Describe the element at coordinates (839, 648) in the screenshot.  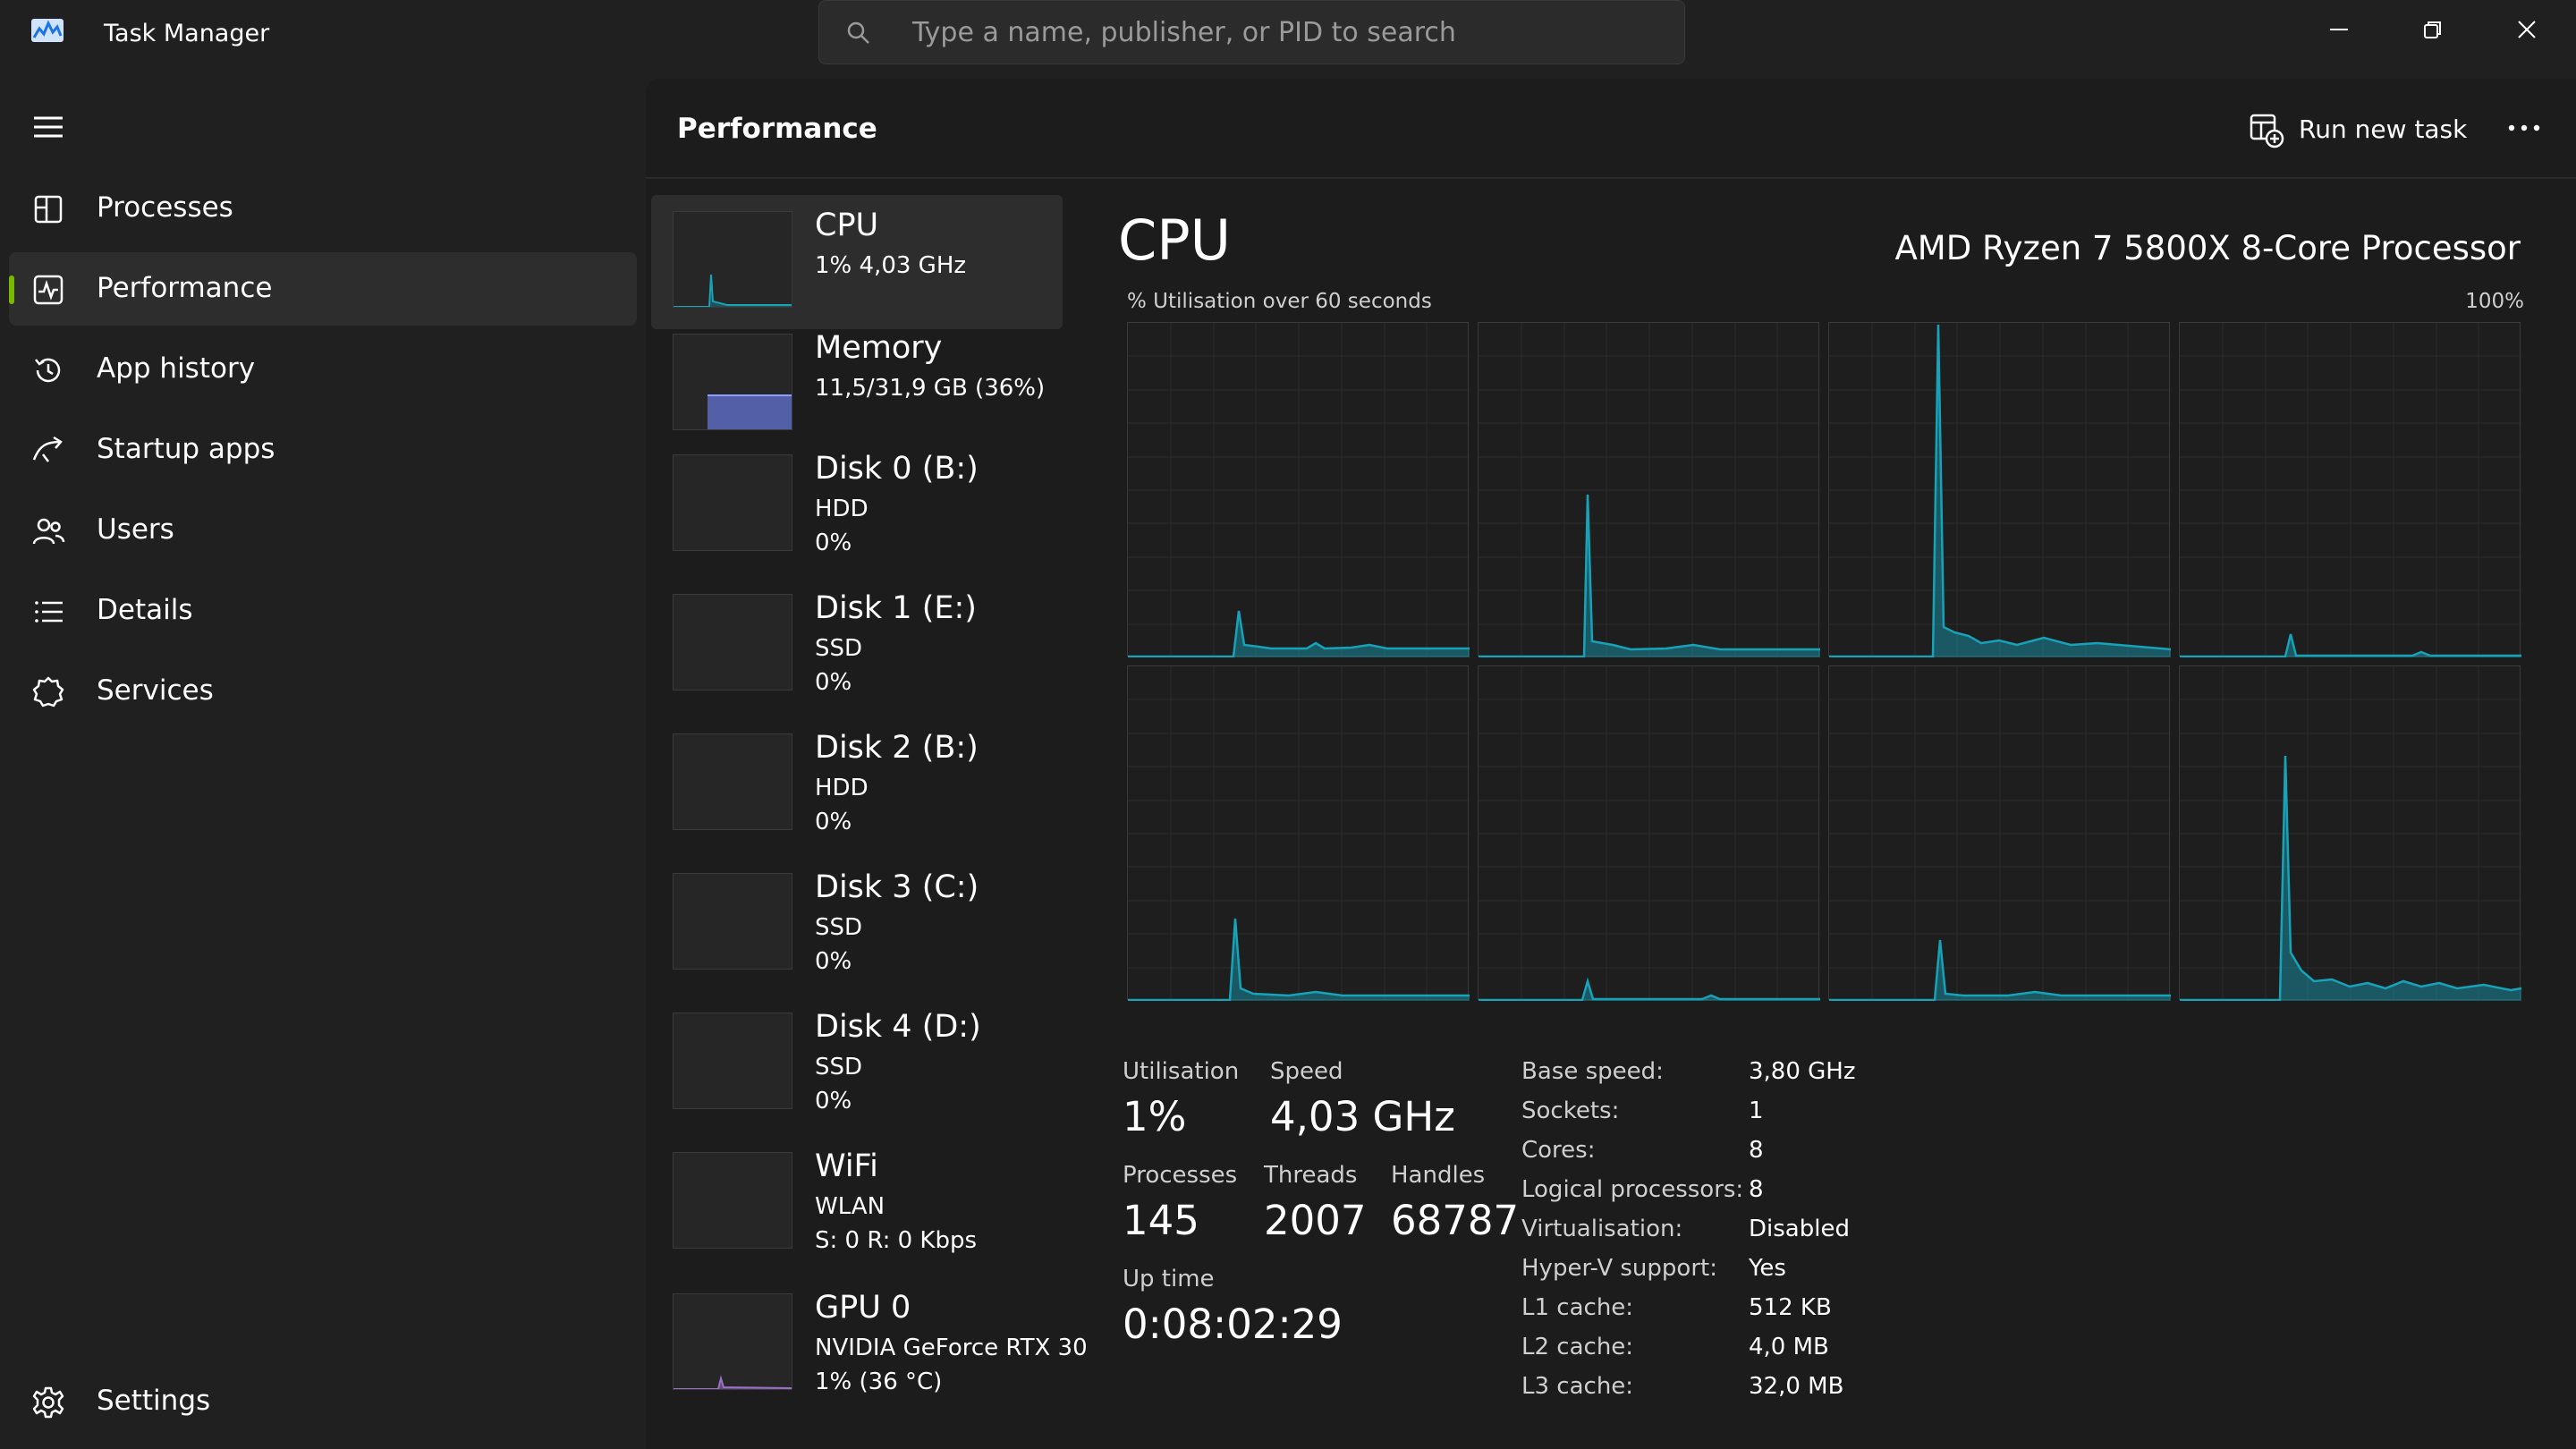
I see `resource-type: SSD` at that location.